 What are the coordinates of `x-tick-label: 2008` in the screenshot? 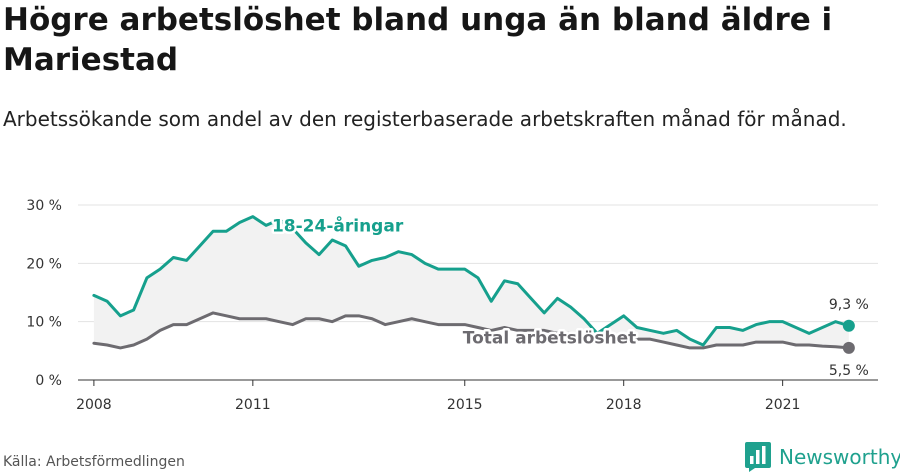 It's located at (94, 405).